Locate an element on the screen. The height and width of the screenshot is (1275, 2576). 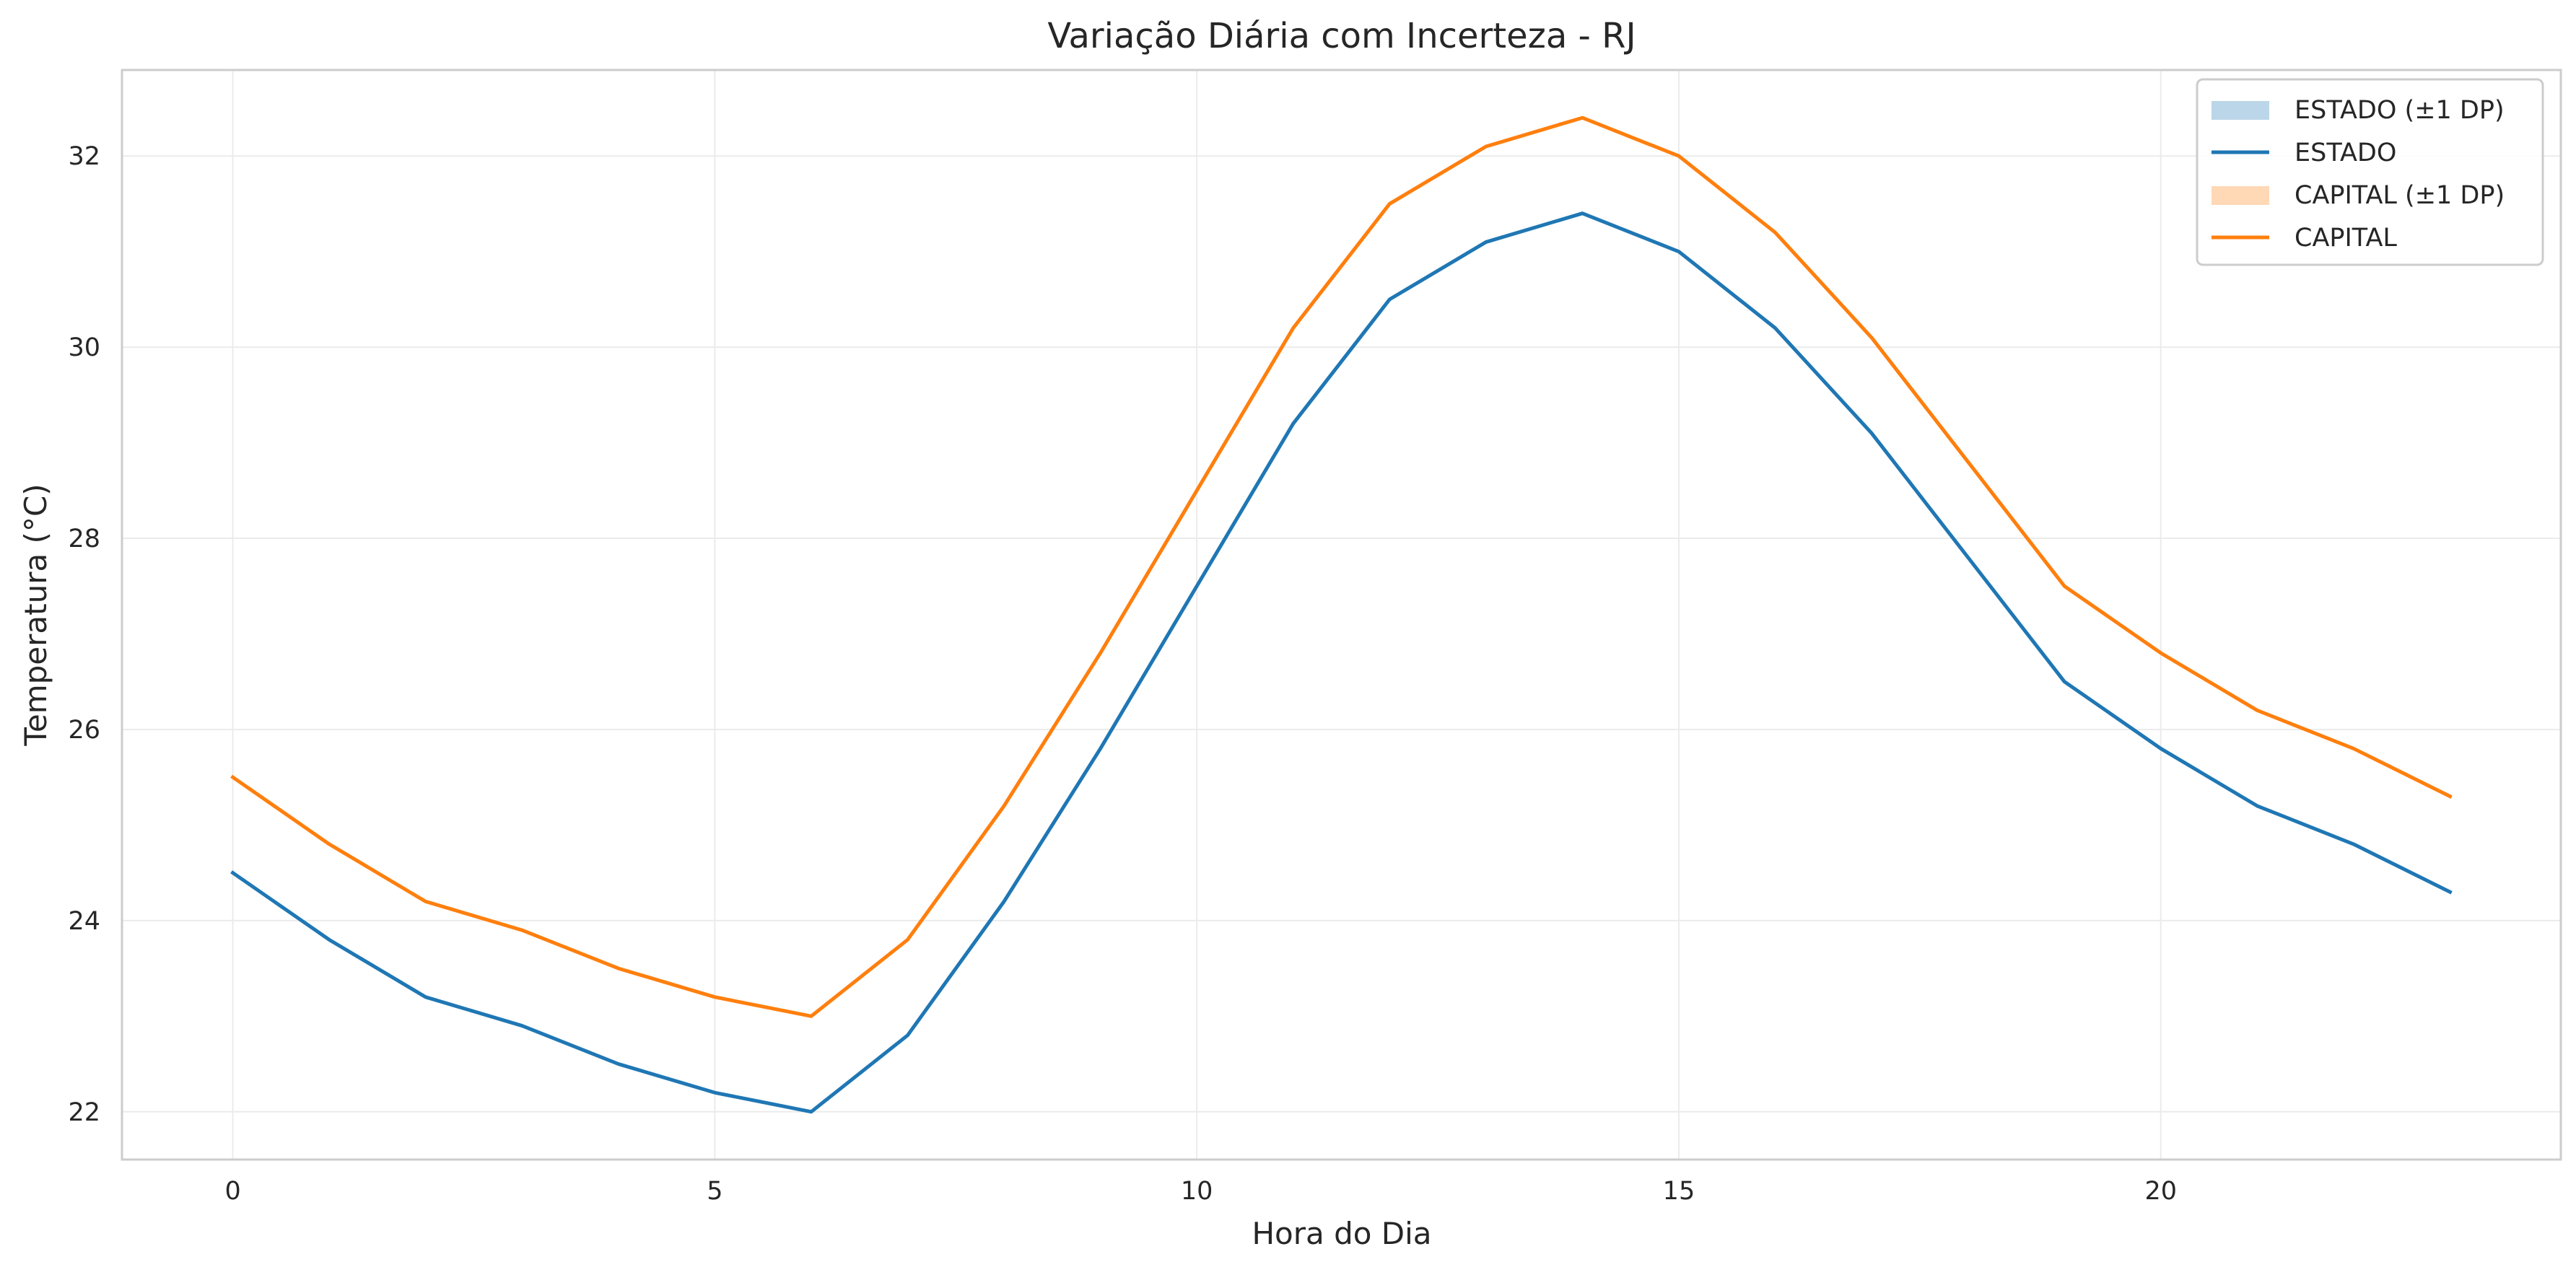
x-tick-label: 10 is located at coordinates (1197, 1192).